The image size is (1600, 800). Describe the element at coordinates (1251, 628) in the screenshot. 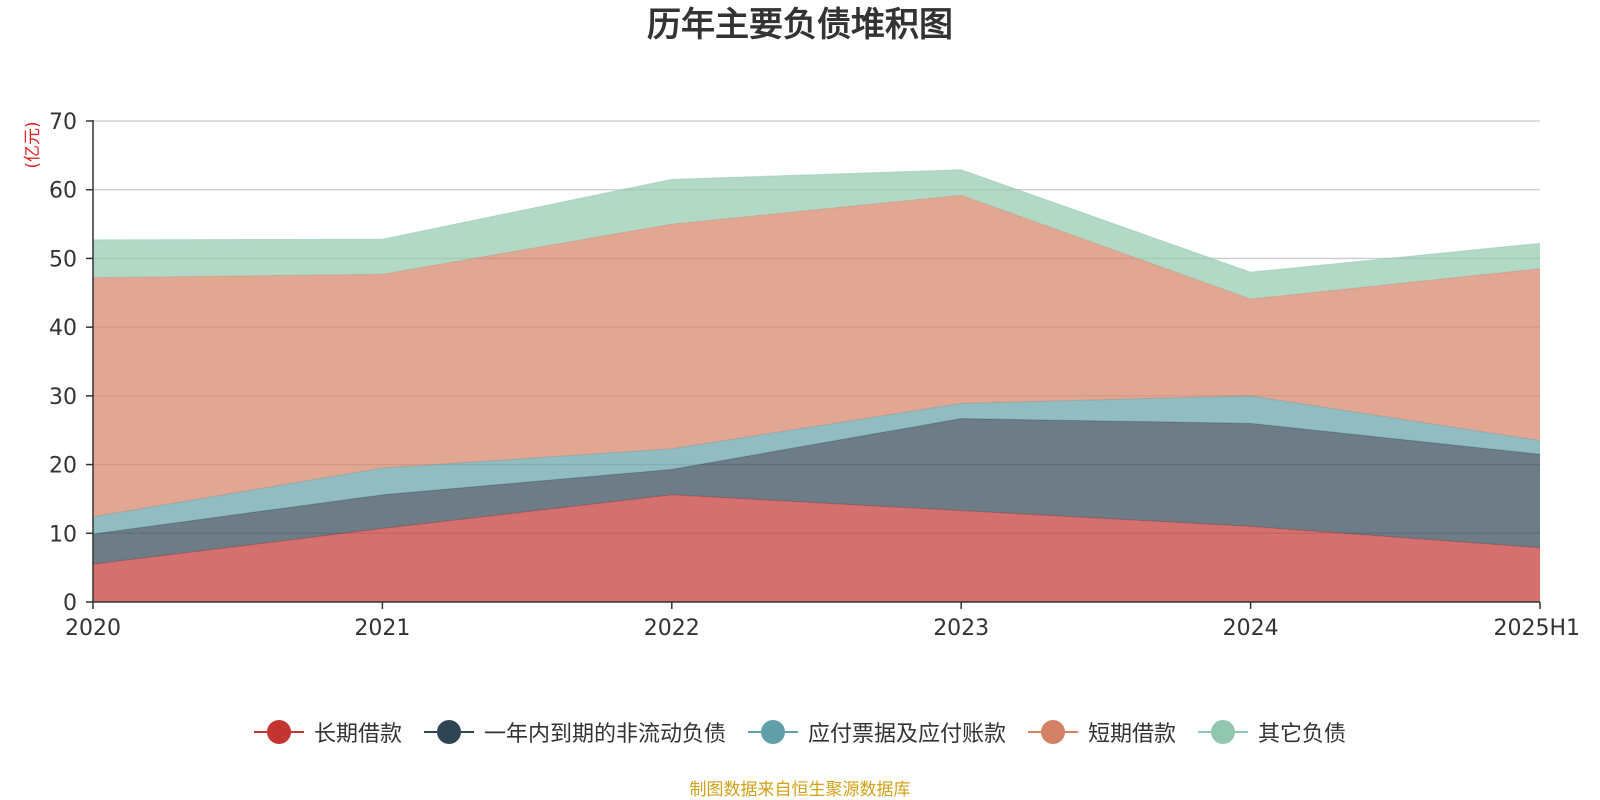

I see `x-tick-label-4: 2024` at that location.